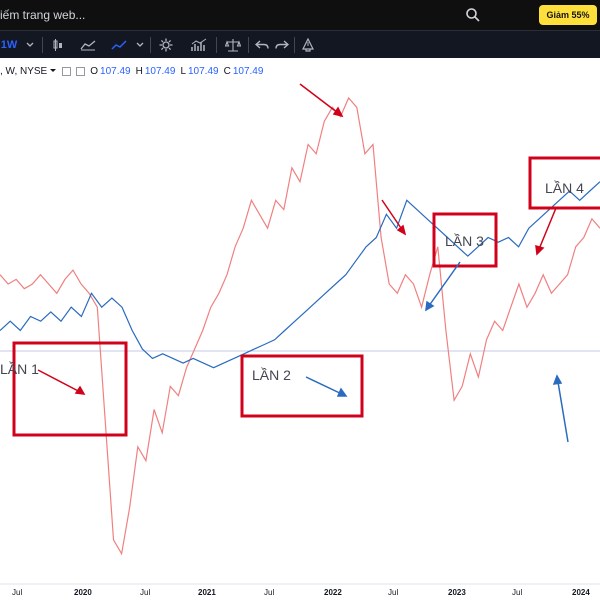 This screenshot has width=600, height=600. I want to click on high-value: 107.49, so click(160, 71).